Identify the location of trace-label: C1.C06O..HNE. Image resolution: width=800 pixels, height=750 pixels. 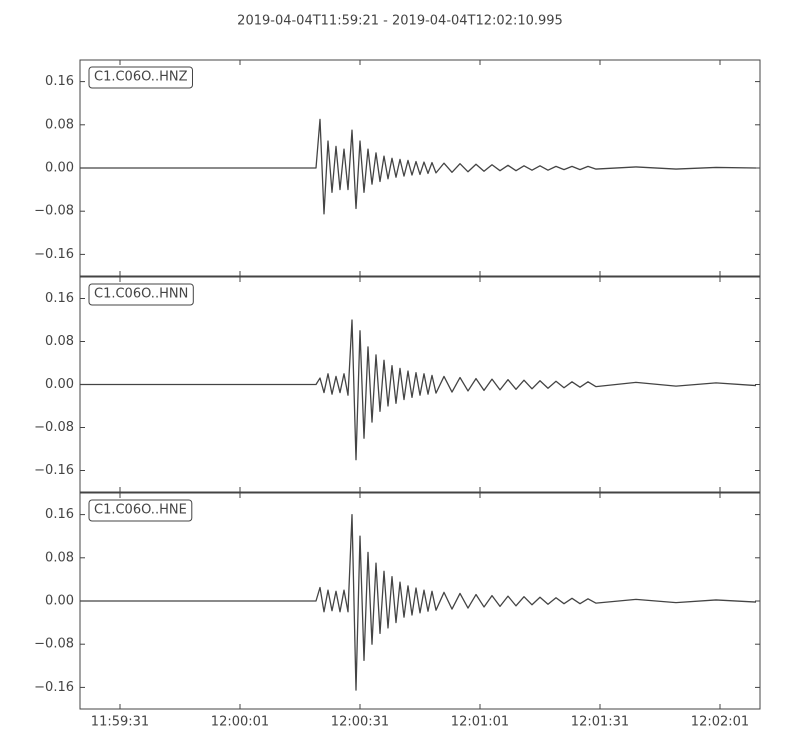
(140, 510).